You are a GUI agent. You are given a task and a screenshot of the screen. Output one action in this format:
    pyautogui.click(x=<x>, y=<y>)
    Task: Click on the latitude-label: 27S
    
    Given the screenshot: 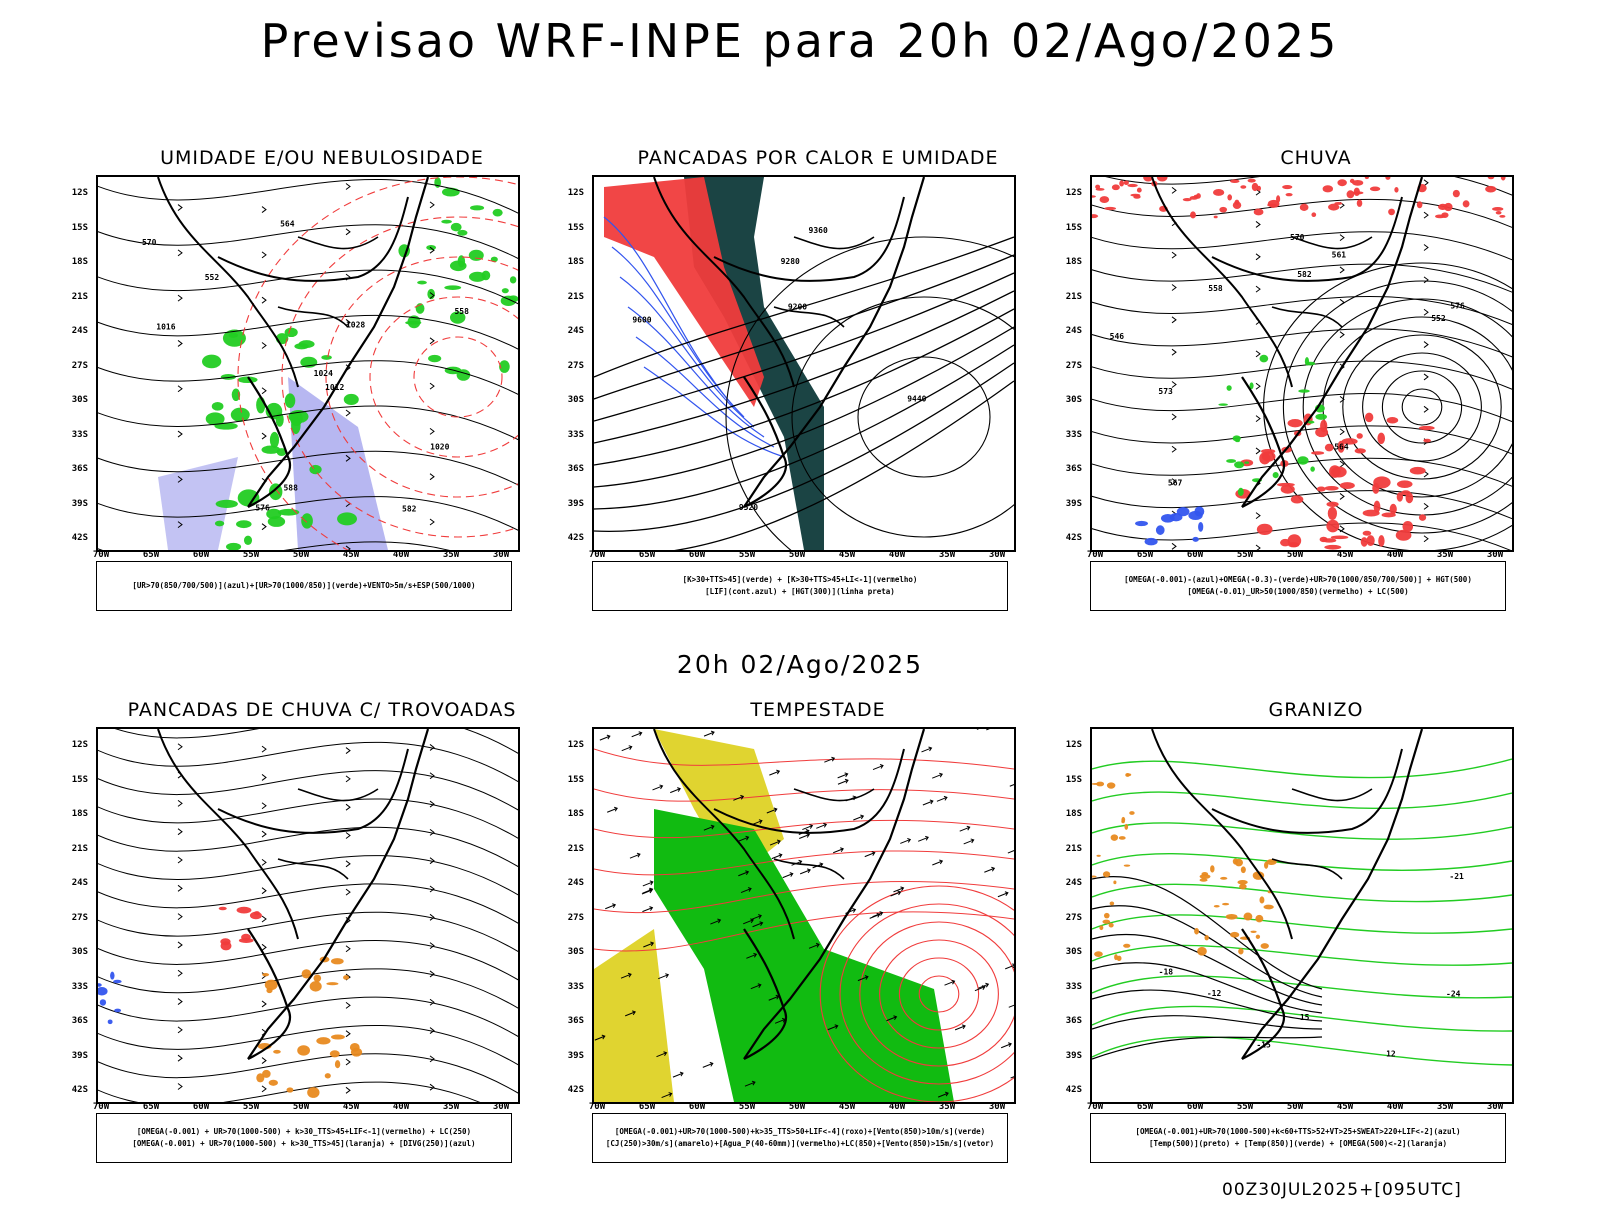 What is the action you would take?
    pyautogui.click(x=1064, y=918)
    